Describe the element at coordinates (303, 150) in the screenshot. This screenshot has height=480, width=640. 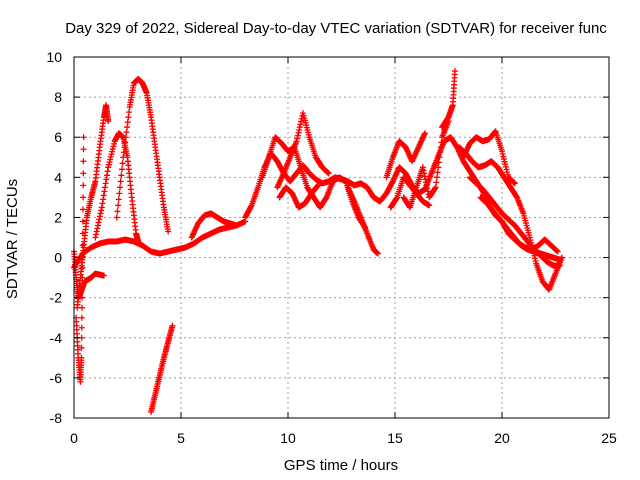
I see `series-day-hi-b` at that location.